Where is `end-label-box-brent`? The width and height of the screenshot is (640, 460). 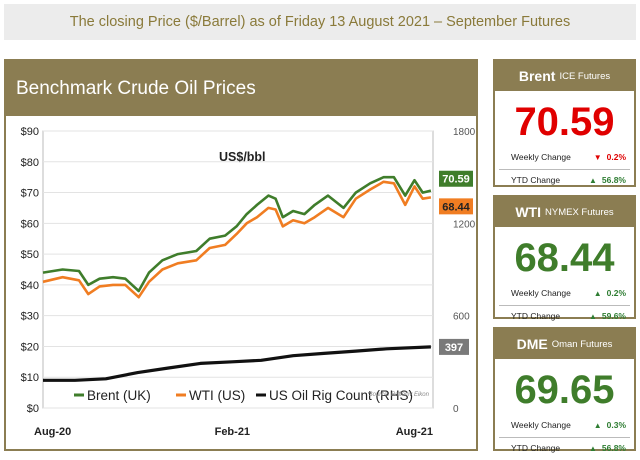 end-label-box-brent is located at coordinates (456, 178).